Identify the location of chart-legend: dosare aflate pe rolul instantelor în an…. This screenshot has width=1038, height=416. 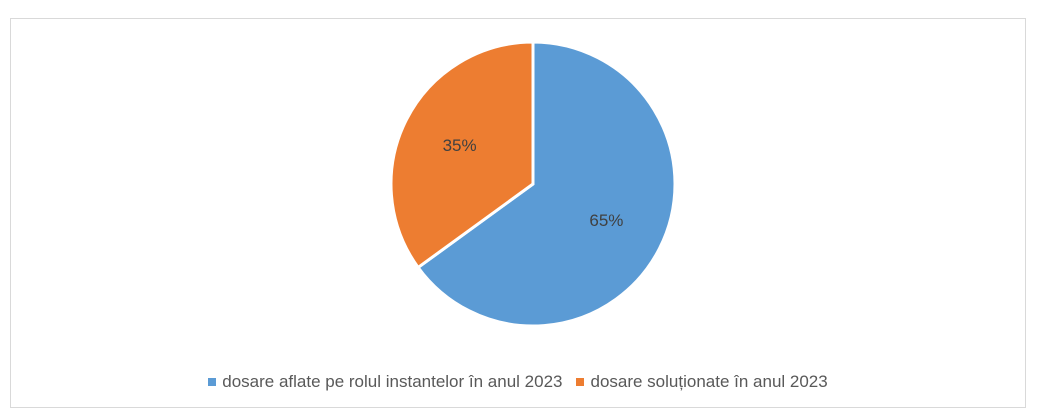
(518, 382).